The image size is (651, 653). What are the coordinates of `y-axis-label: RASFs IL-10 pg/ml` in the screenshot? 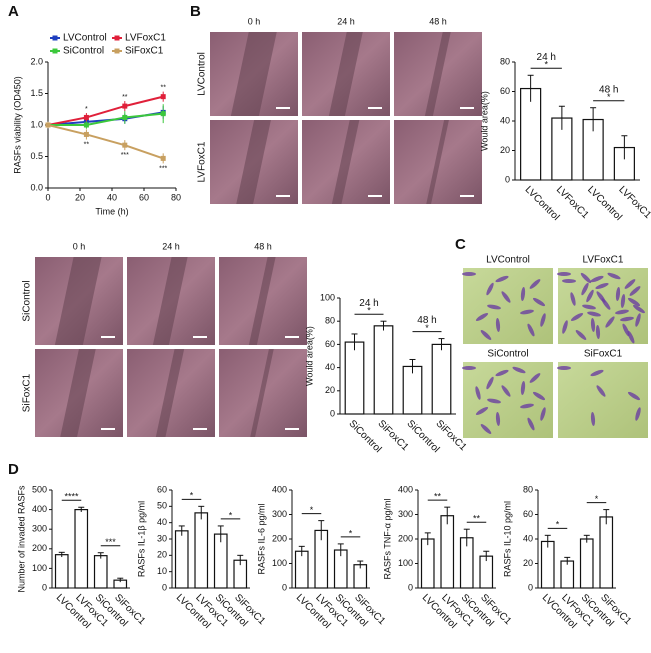 It's located at (507, 539).